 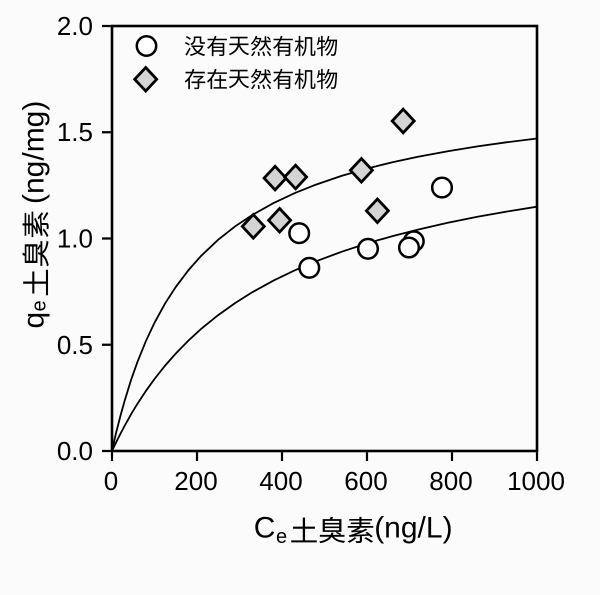 I want to click on svg-text: C, so click(x=265, y=528).